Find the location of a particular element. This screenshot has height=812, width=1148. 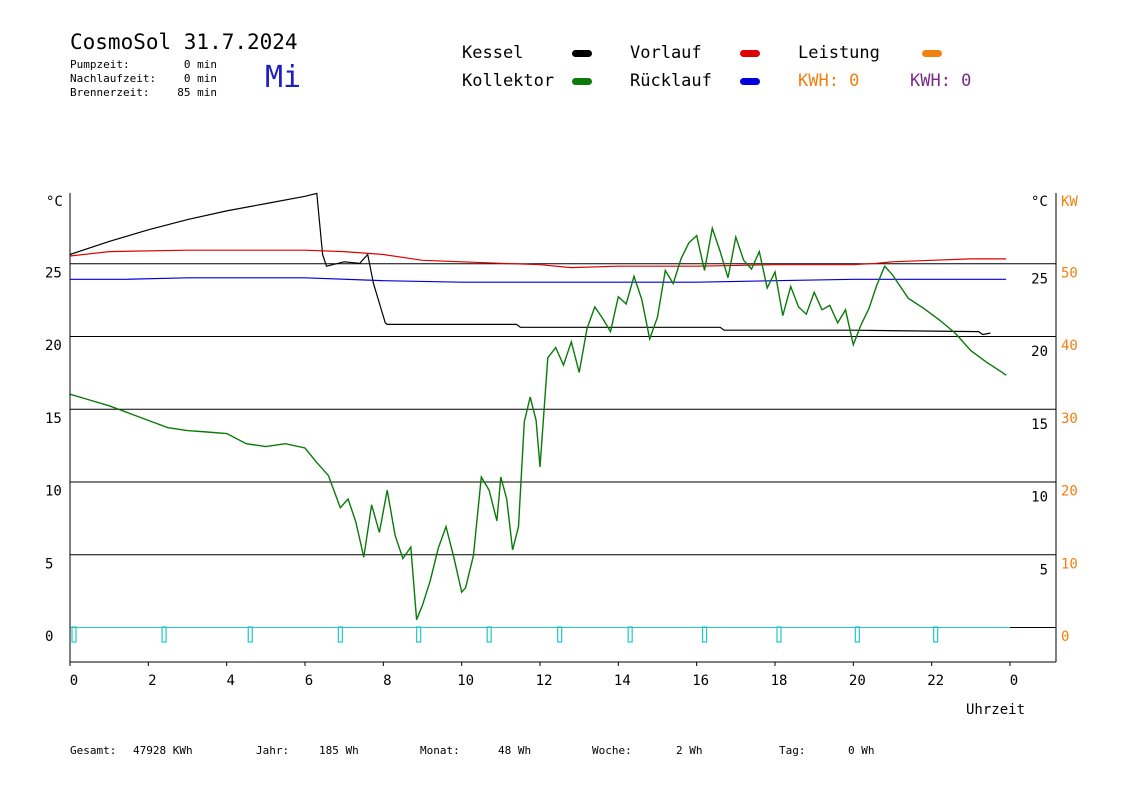

legend-kessel-label: Kessel is located at coordinates (493, 53).